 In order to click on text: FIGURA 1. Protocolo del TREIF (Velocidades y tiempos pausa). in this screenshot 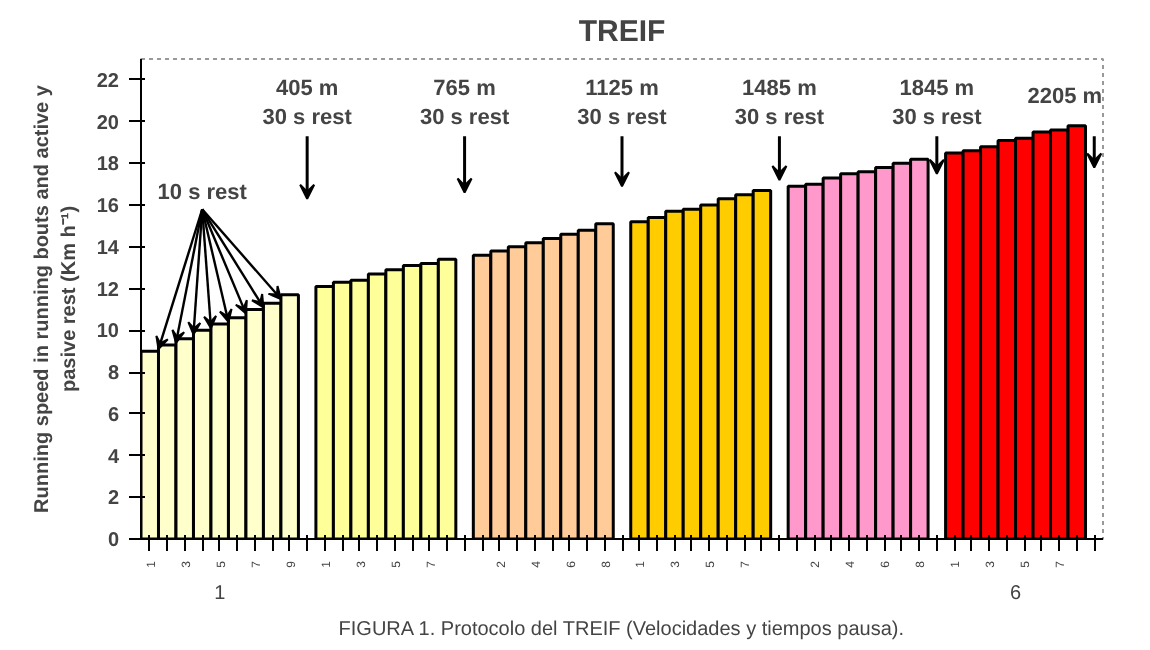, I will do `click(621, 630)`.